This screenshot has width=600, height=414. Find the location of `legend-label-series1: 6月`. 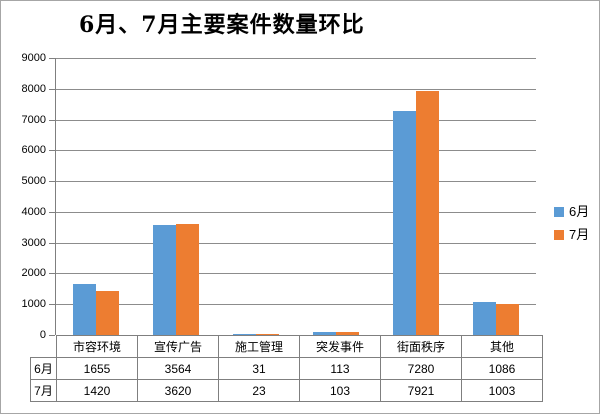

legend-label-series1: 6月 is located at coordinates (579, 211).